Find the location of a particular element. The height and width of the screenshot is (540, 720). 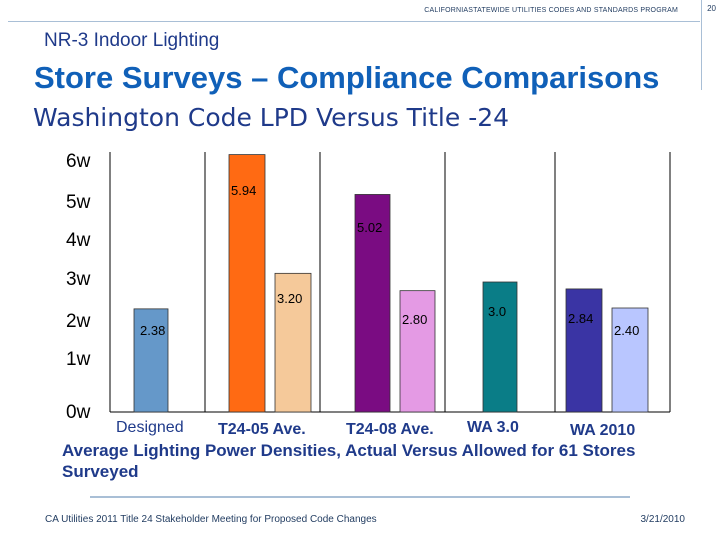

y-tick-label: 5w is located at coordinates (78, 202).